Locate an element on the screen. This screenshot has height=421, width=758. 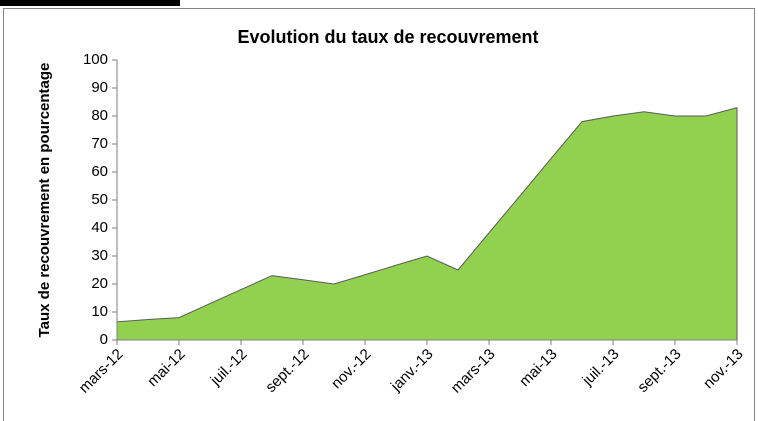
y-tick-label: 10 is located at coordinates (99, 311).